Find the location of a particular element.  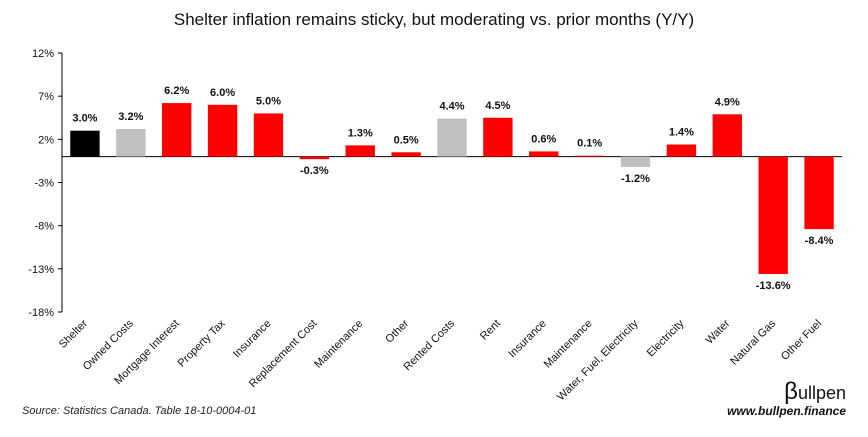

data-label: 0.5% is located at coordinates (406, 140).